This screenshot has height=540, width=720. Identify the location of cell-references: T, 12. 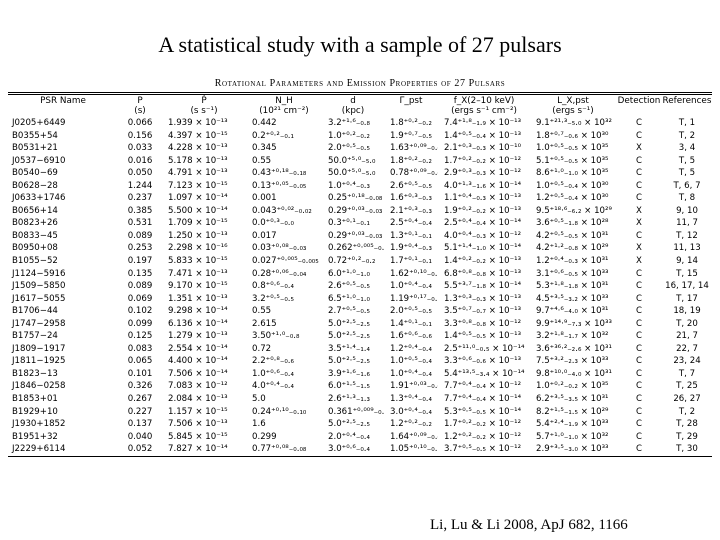
(687, 235).